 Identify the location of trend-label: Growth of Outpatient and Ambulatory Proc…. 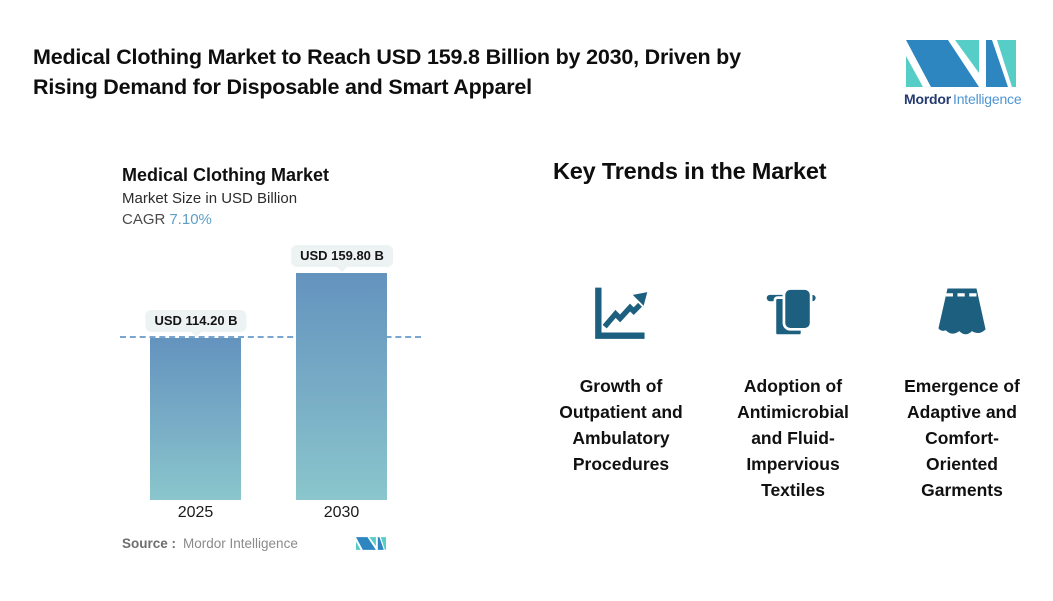
(621, 425).